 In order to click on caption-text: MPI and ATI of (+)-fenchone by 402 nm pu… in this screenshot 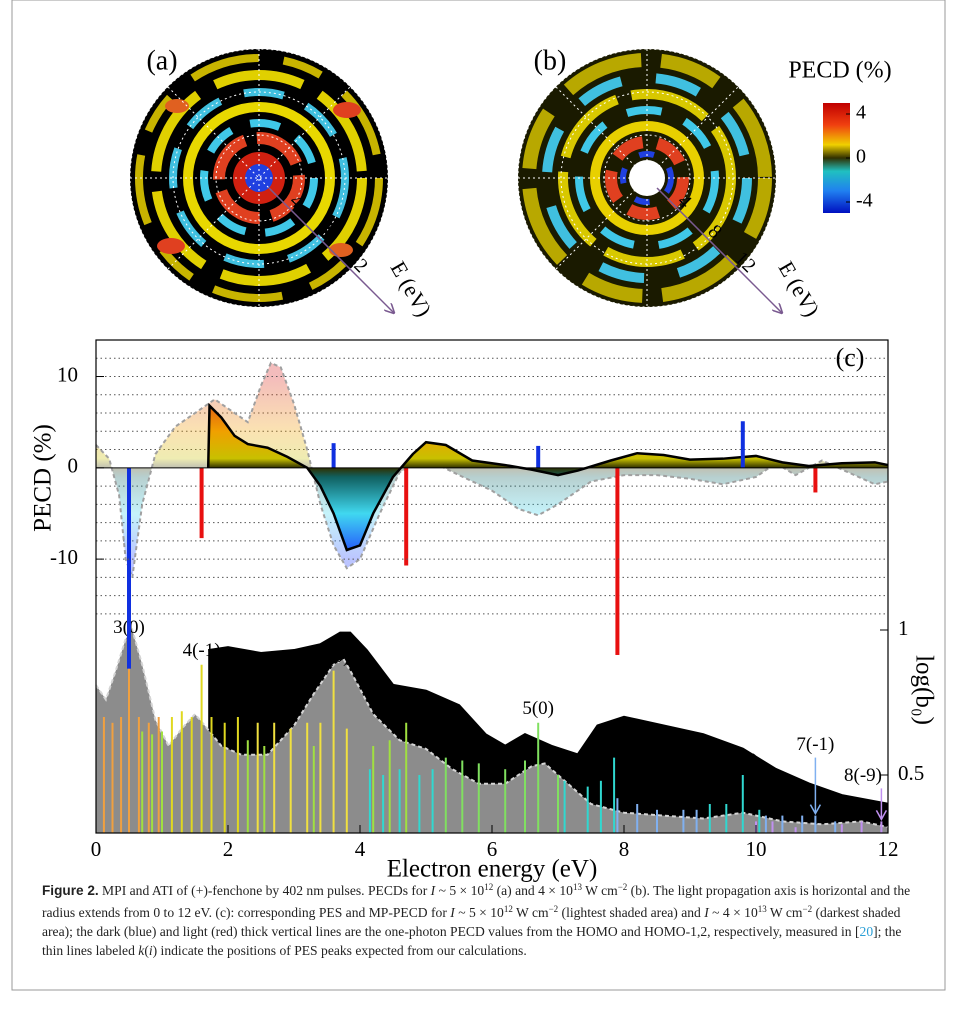, I will do `click(264, 890)`.